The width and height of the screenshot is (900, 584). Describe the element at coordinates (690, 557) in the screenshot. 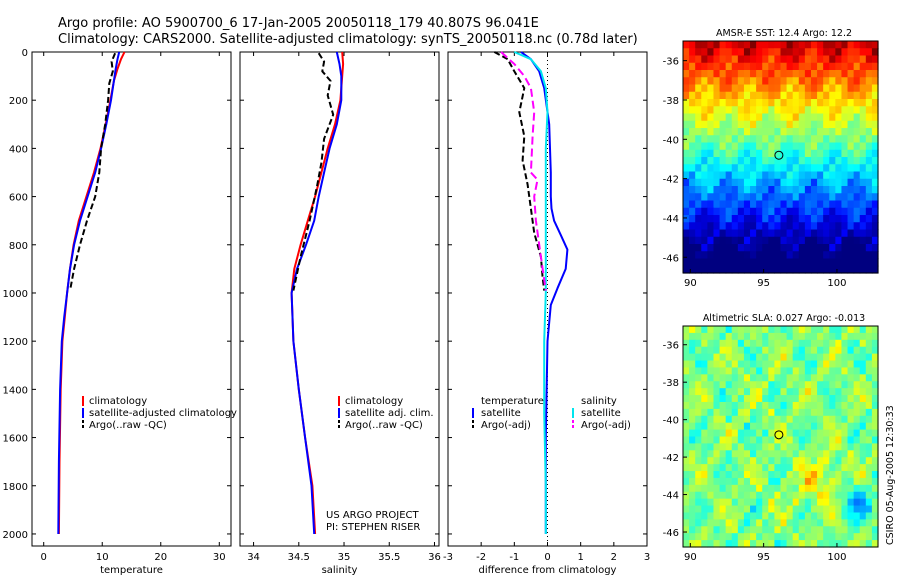

I see `map-x-tick-label: 90` at that location.